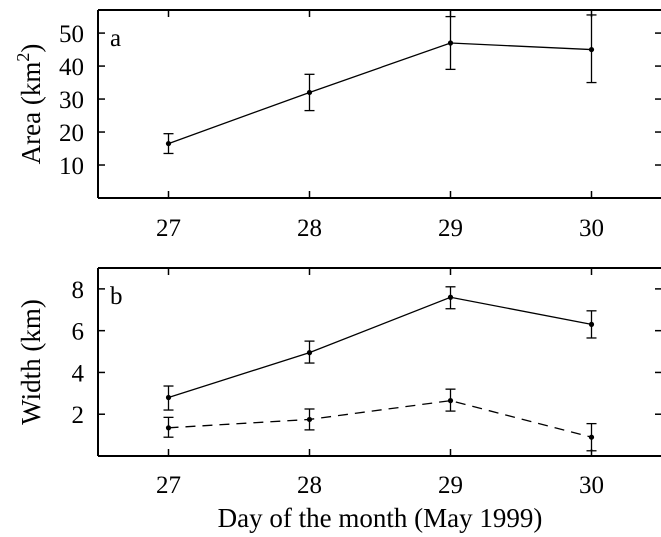 Image resolution: width=661 pixels, height=537 pixels. Describe the element at coordinates (78, 332) in the screenshot. I see `y-tick-label: 6` at that location.